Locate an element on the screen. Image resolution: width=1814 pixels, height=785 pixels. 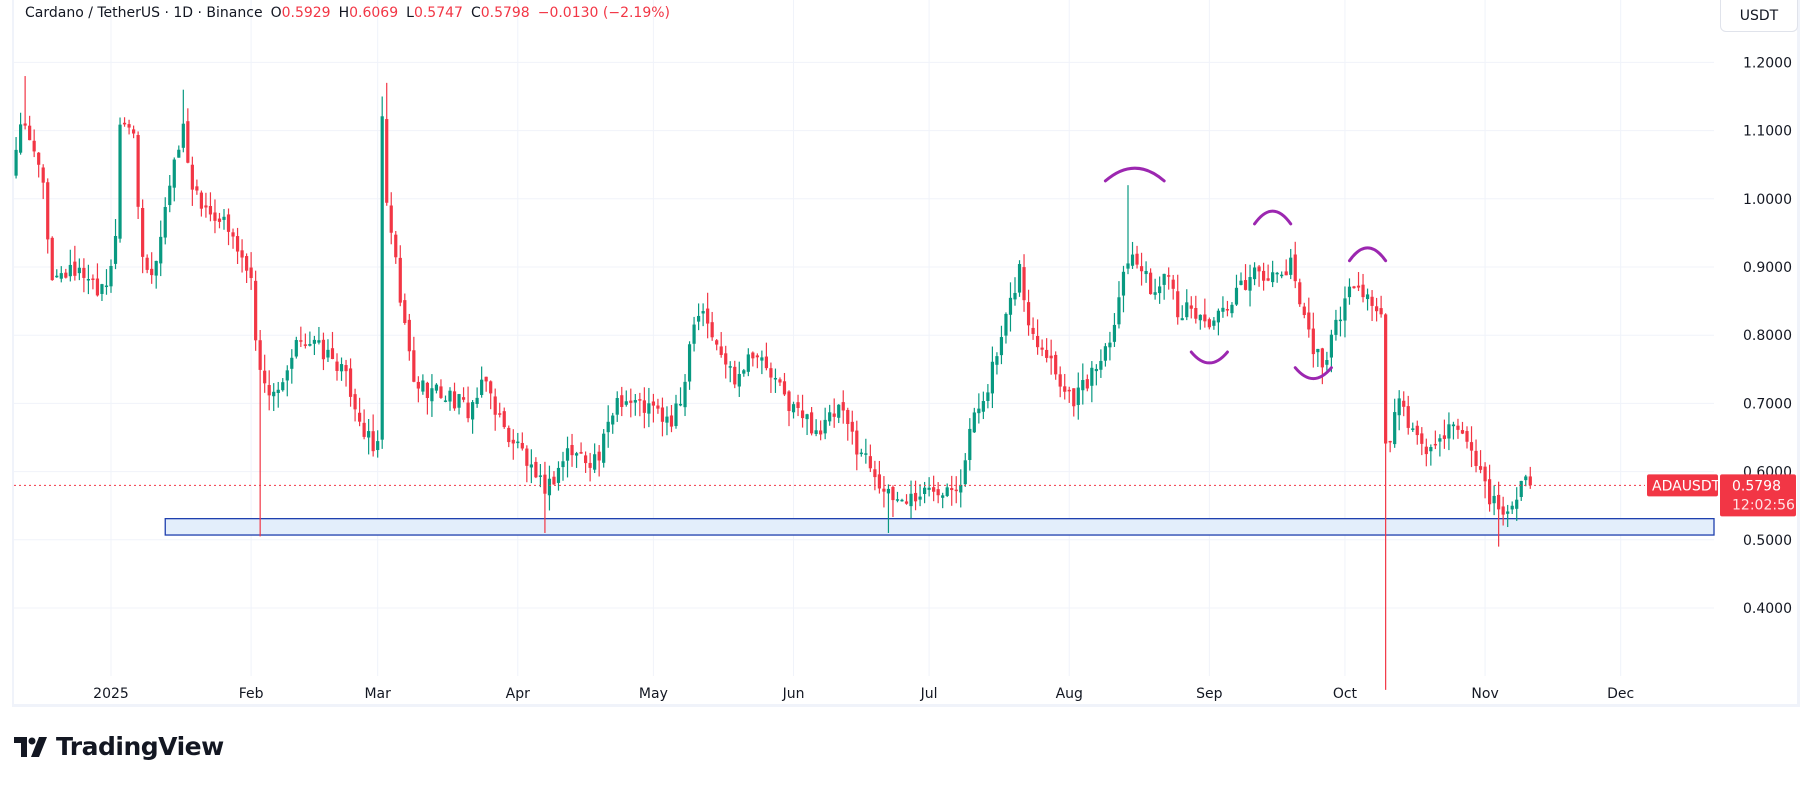
support-zone is located at coordinates (939, 527).